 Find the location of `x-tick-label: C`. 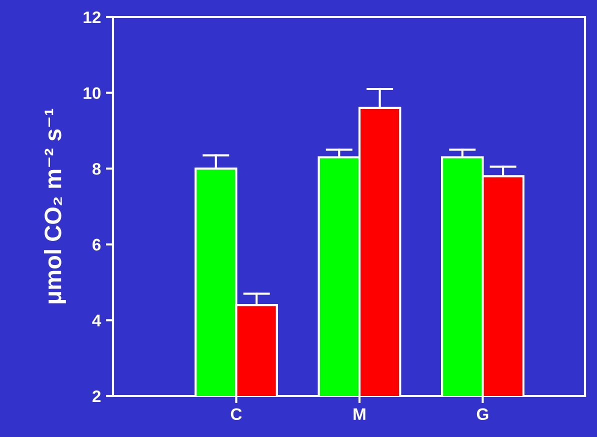

x-tick-label: C is located at coordinates (236, 414).